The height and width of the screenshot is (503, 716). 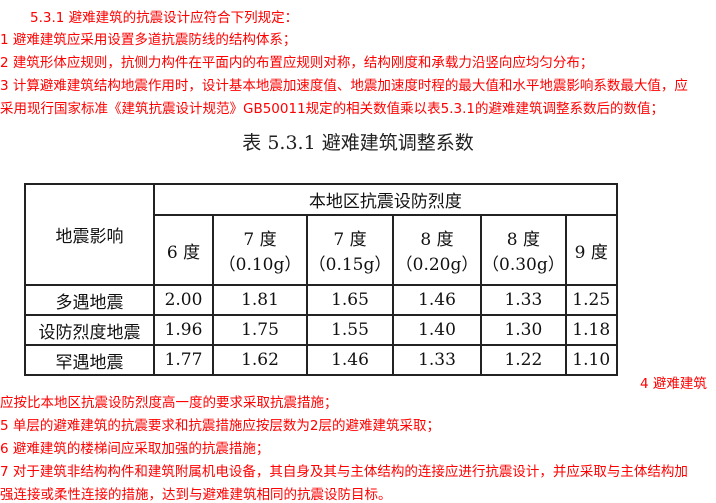 What do you see at coordinates (260, 300) in the screenshot?
I see `table-cell: 1.81` at bounding box center [260, 300].